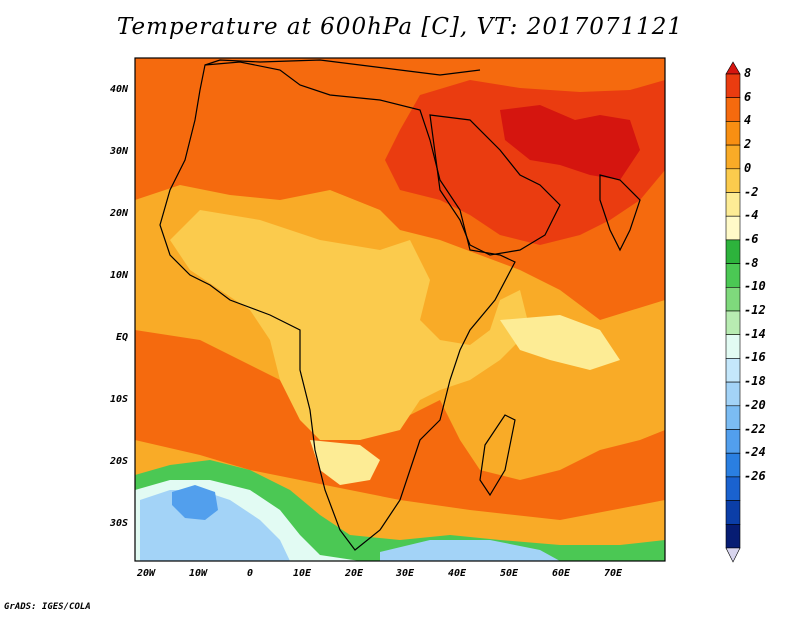  I want to click on colorbar-label: -20, so click(755, 404).